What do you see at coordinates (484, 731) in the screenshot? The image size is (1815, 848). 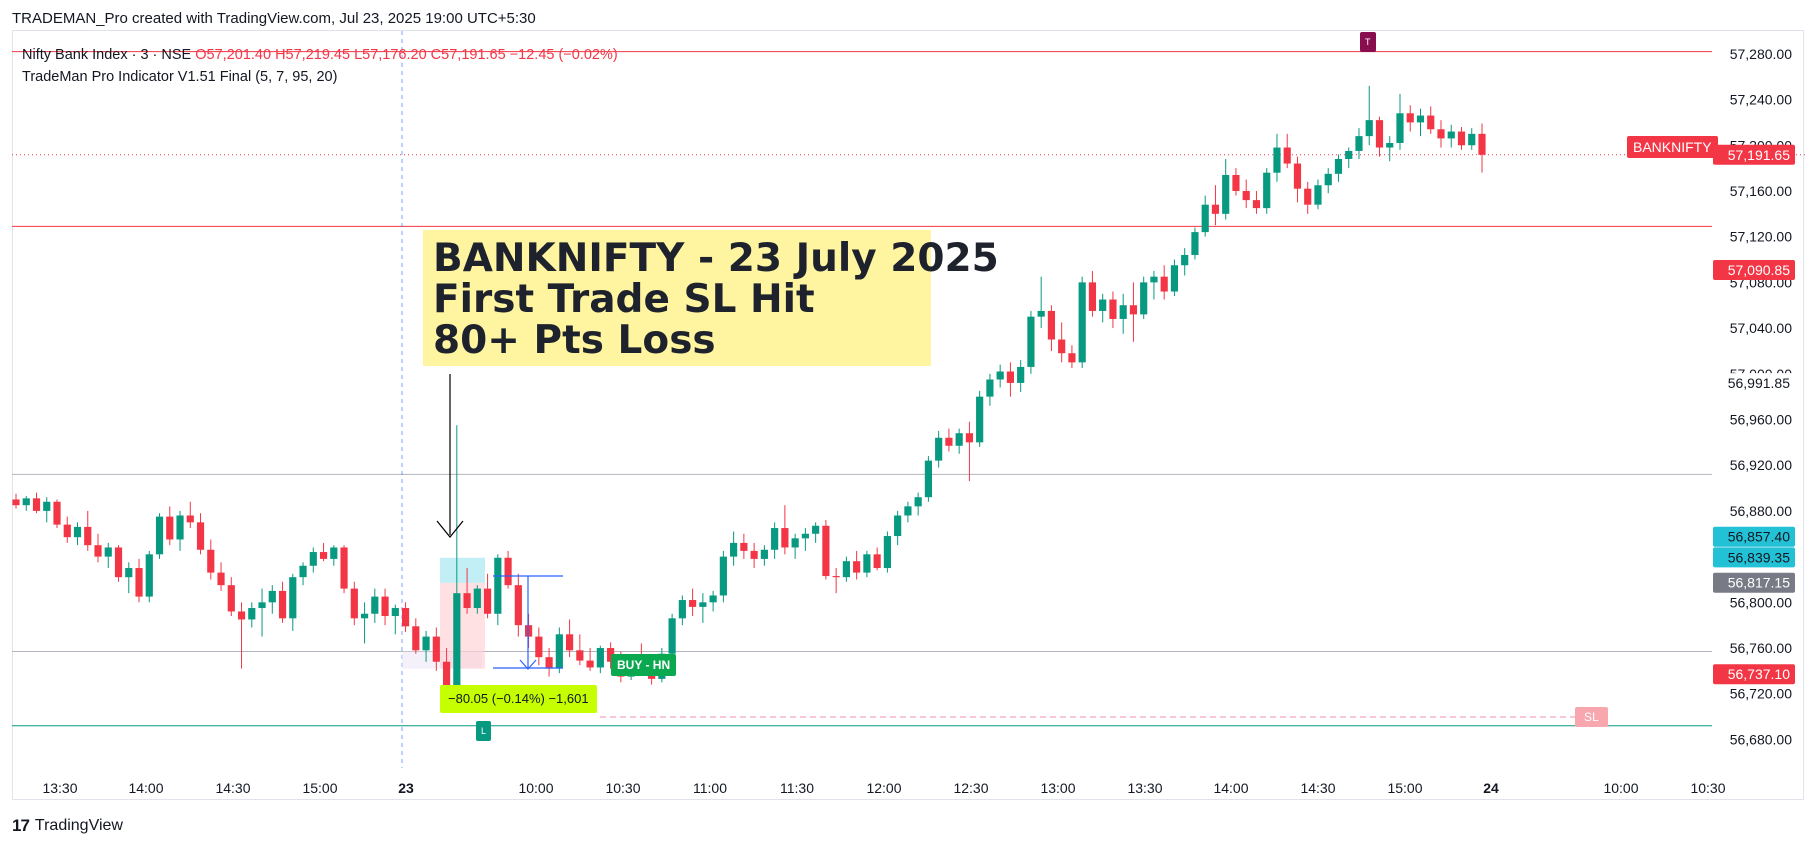 I see `long-entry-marker: L` at bounding box center [484, 731].